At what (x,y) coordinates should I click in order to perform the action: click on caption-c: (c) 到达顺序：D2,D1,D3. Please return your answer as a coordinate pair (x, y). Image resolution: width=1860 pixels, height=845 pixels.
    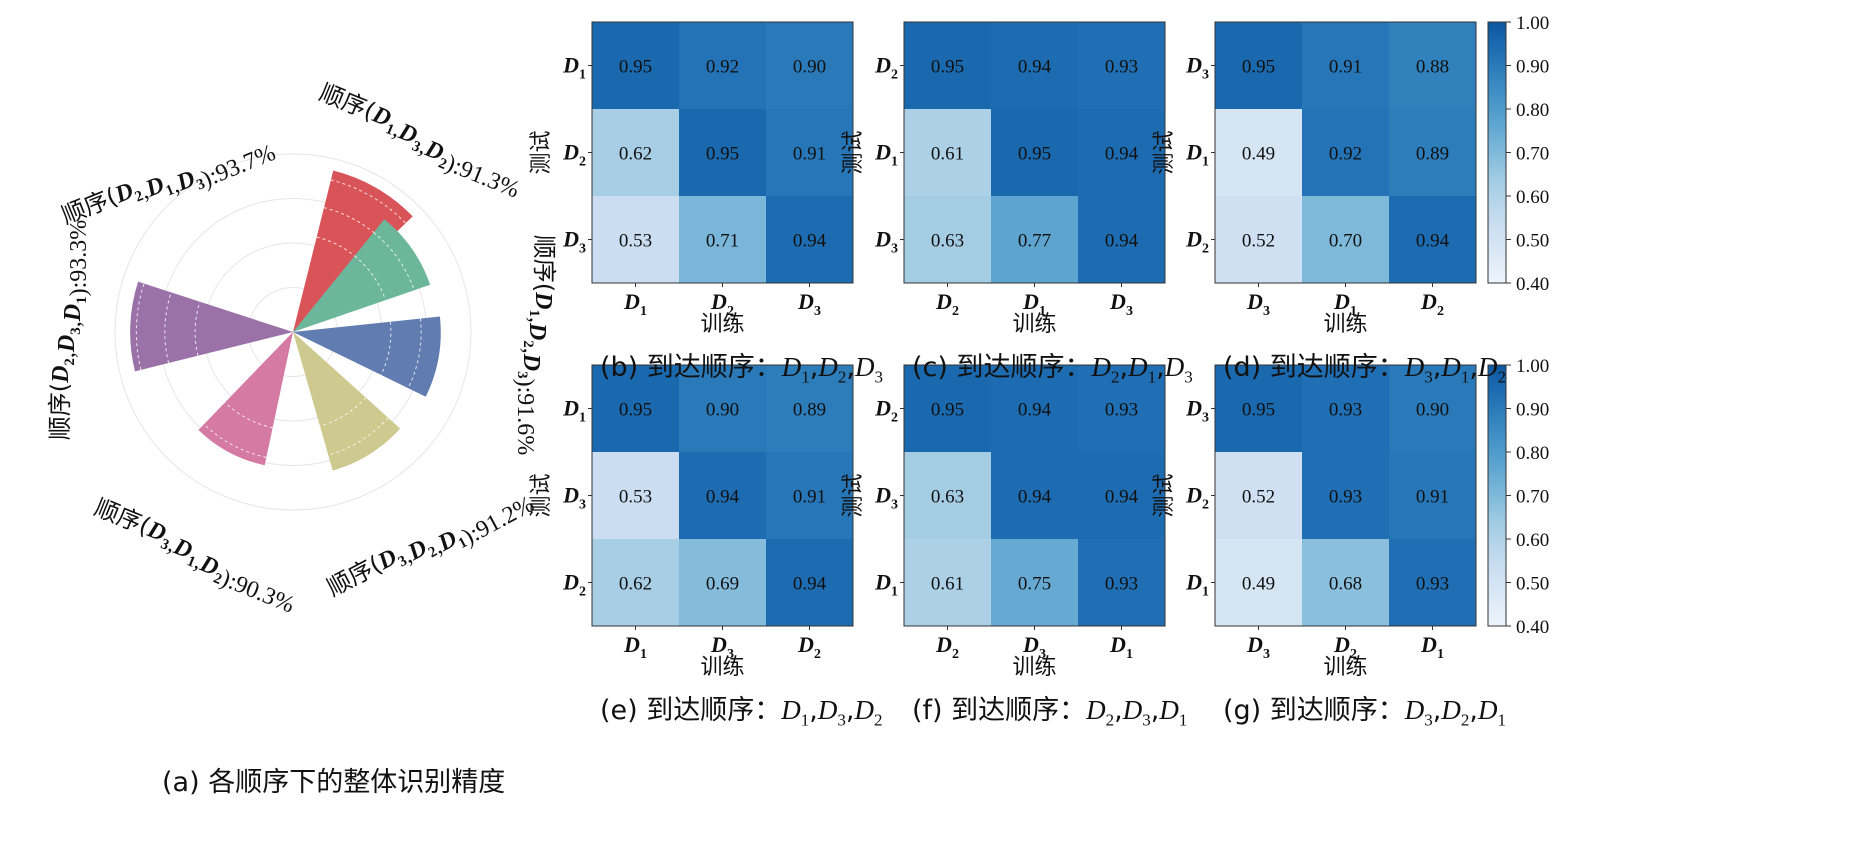
    Looking at the image, I should click on (1052, 369).